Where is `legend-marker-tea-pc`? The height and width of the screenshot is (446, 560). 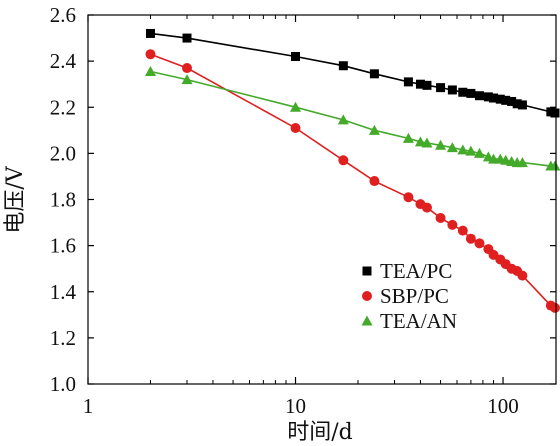 legend-marker-tea-pc is located at coordinates (367, 271).